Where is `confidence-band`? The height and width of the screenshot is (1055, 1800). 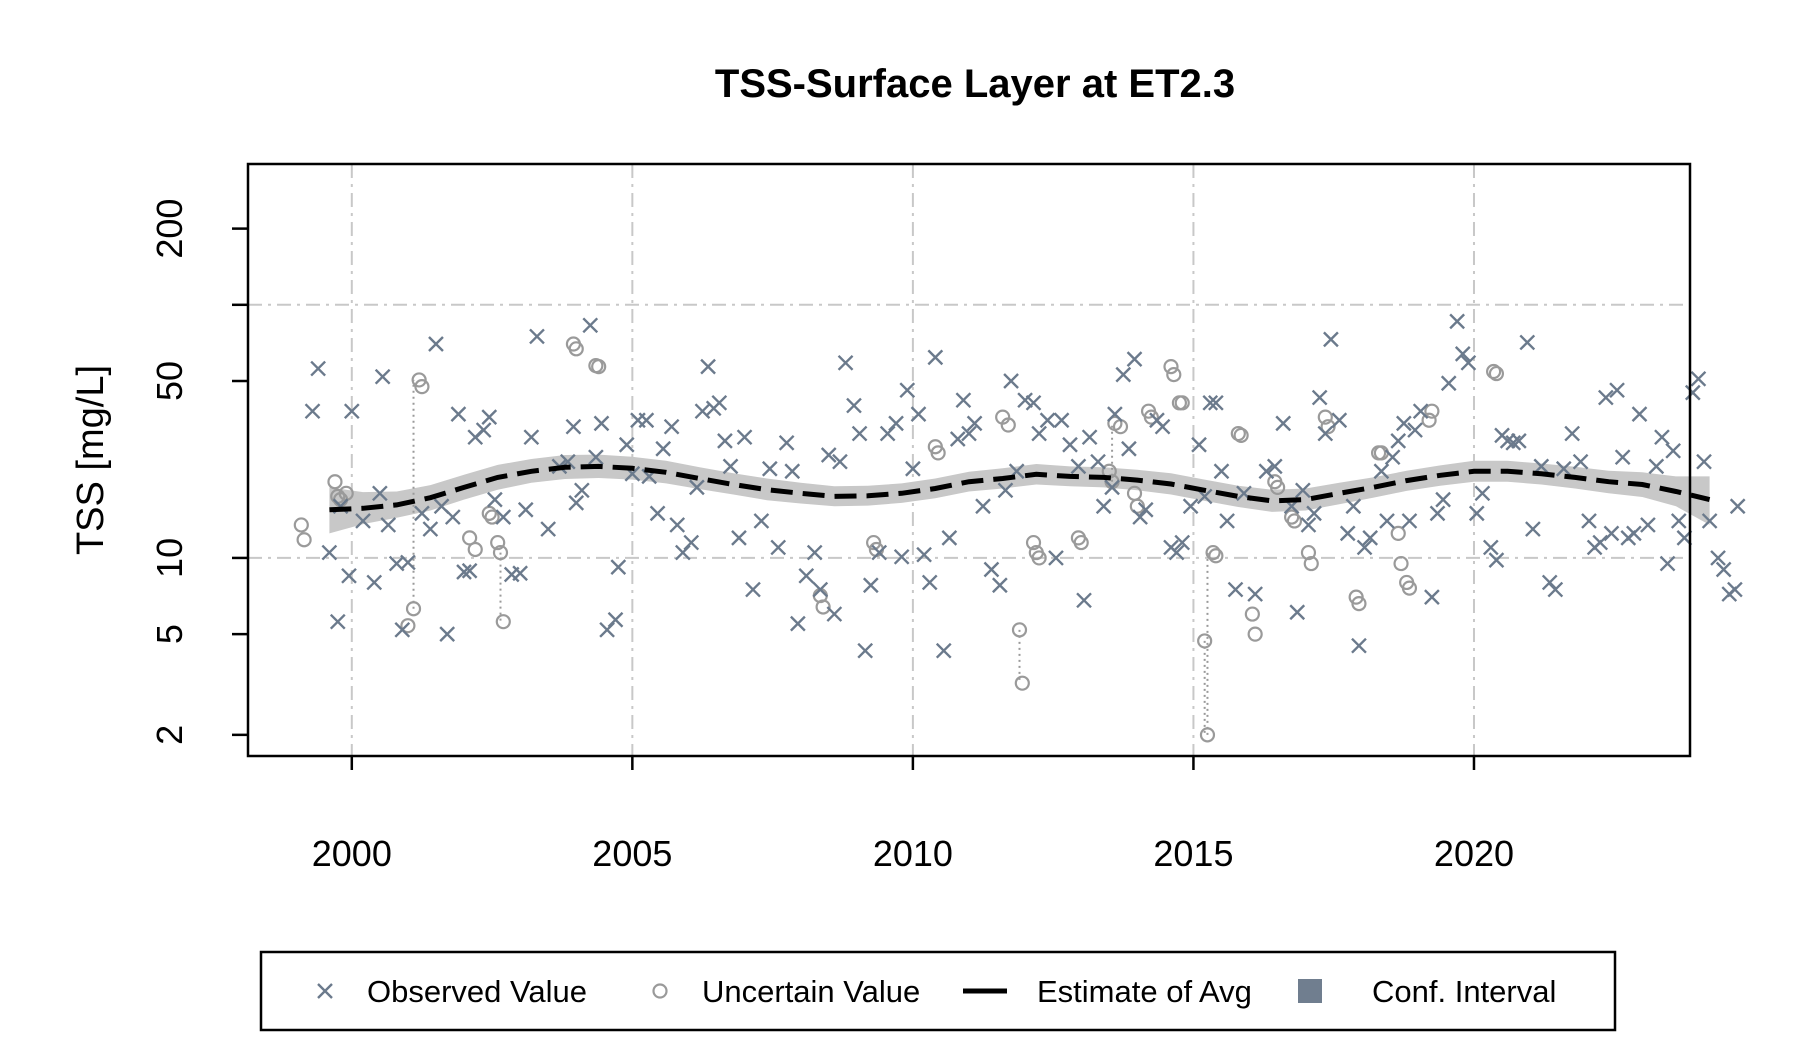
confidence-band is located at coordinates (1019, 494).